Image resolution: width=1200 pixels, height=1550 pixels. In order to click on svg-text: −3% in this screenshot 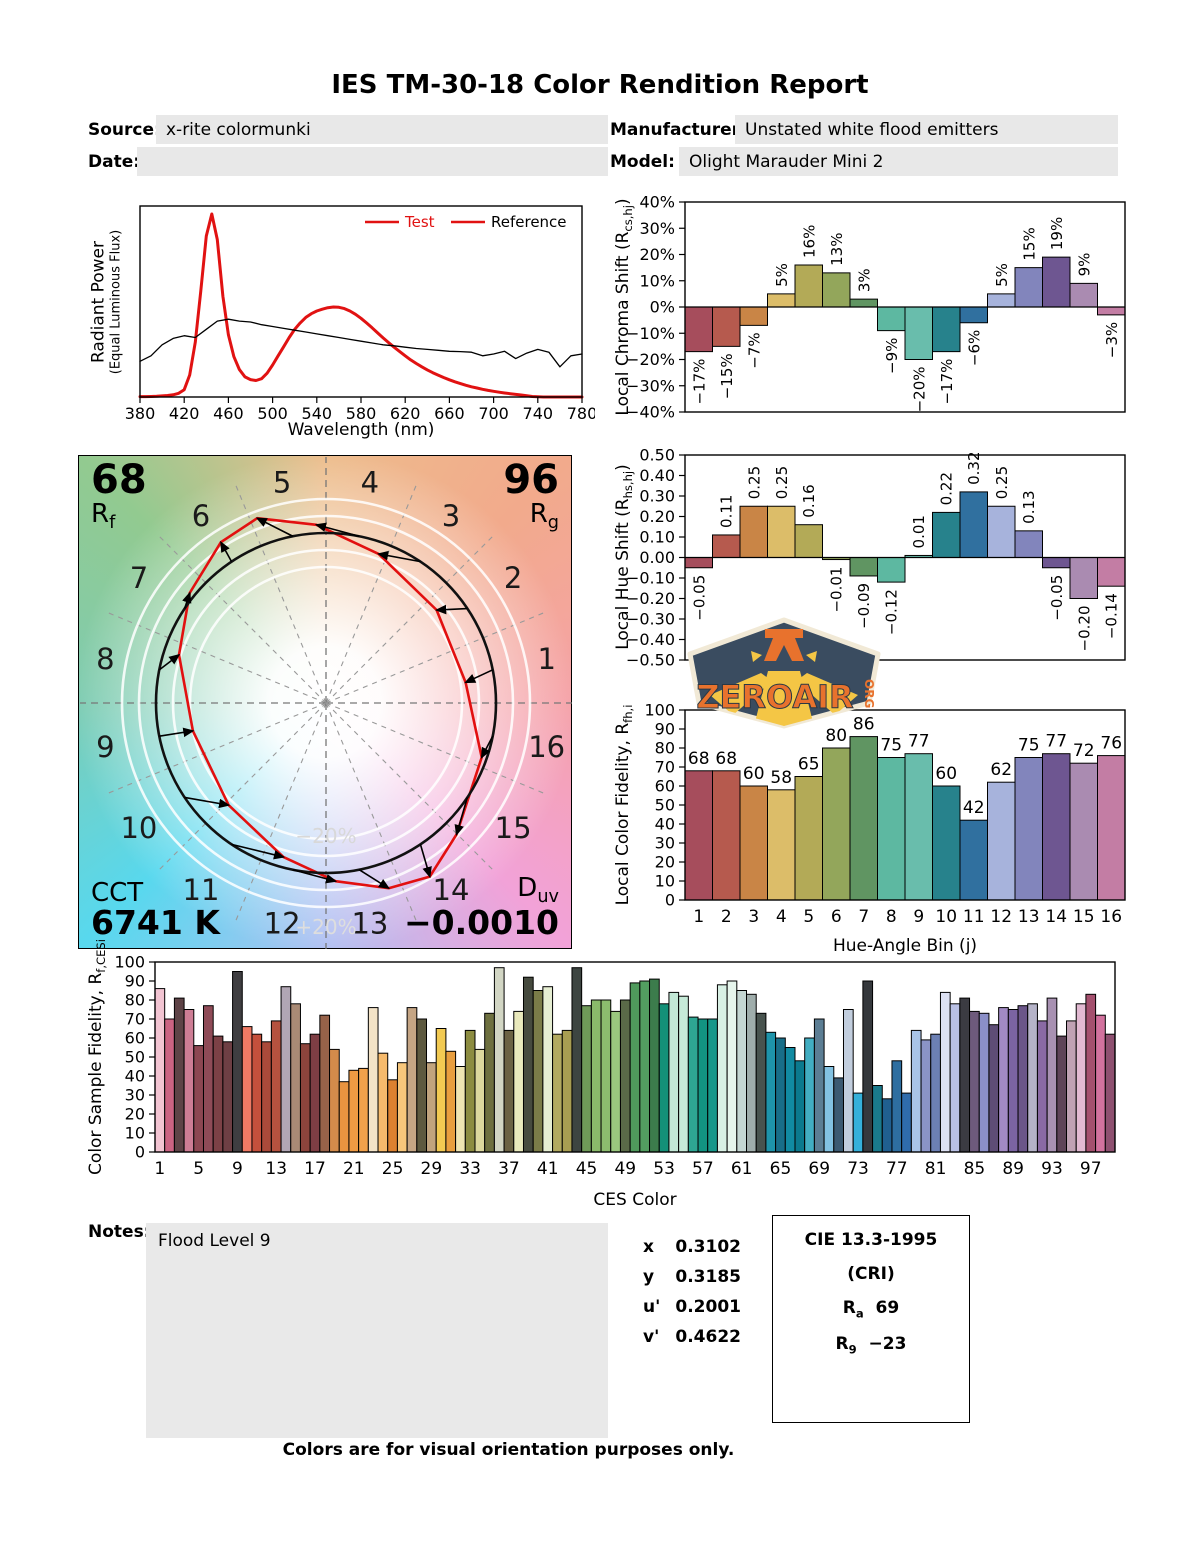, I will do `click(1112, 340)`.